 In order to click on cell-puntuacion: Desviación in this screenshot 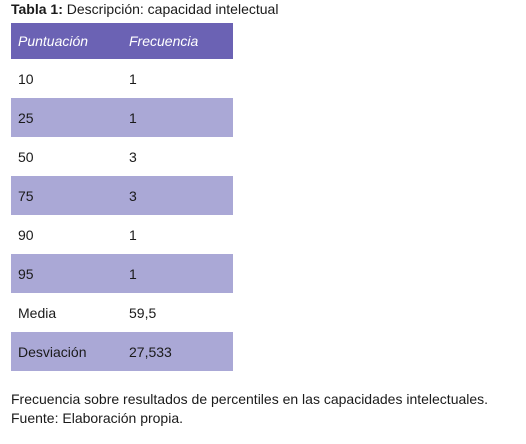, I will do `click(52, 351)`.